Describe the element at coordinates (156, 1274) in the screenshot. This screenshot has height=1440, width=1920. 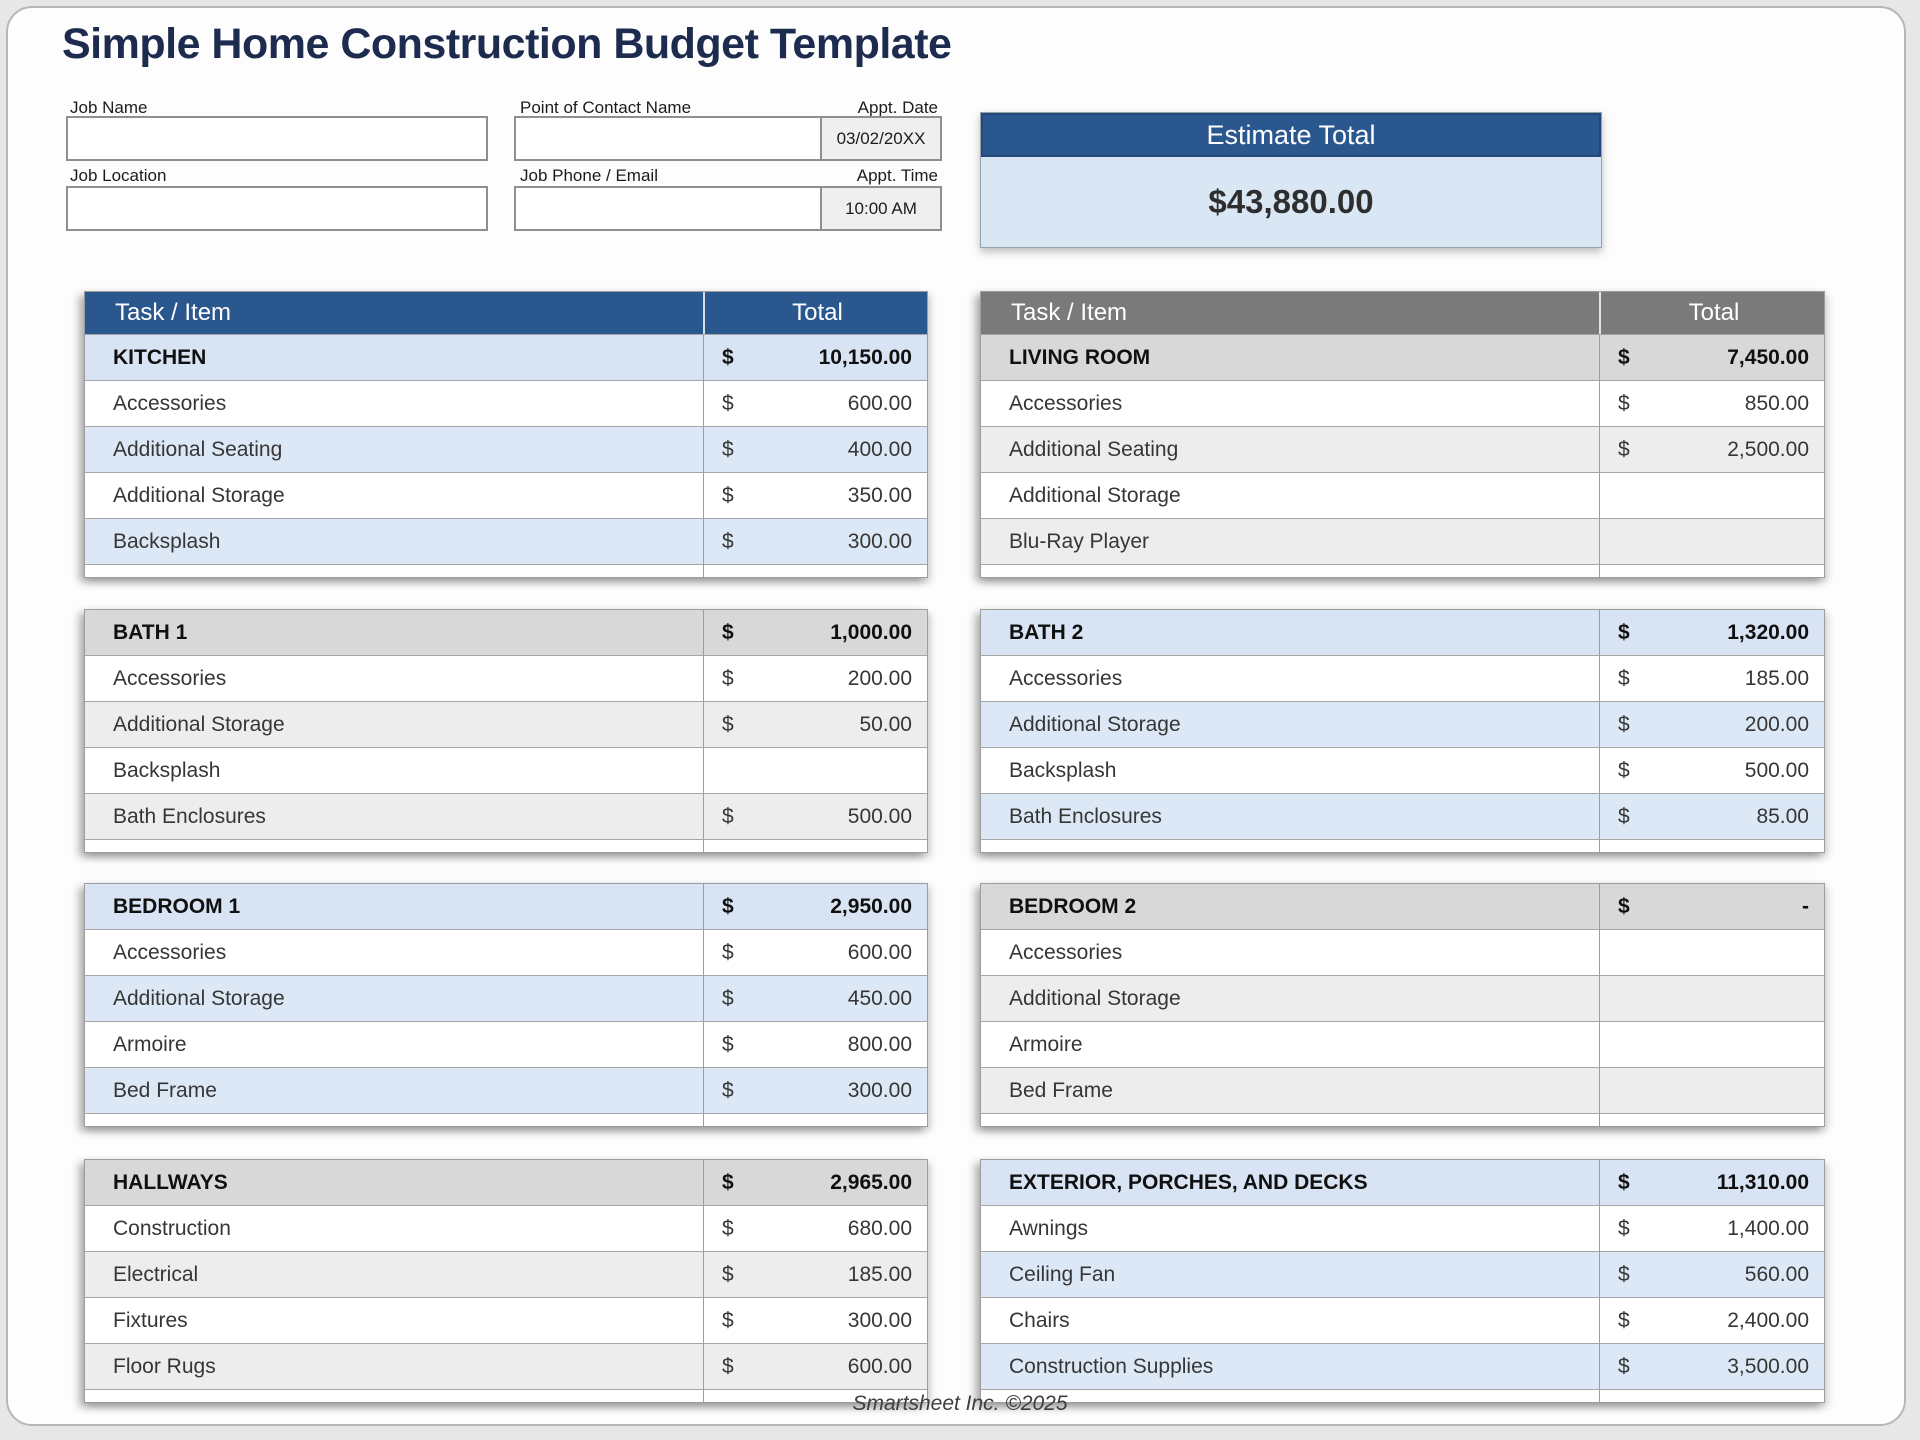
I see `item-label: Electrical` at that location.